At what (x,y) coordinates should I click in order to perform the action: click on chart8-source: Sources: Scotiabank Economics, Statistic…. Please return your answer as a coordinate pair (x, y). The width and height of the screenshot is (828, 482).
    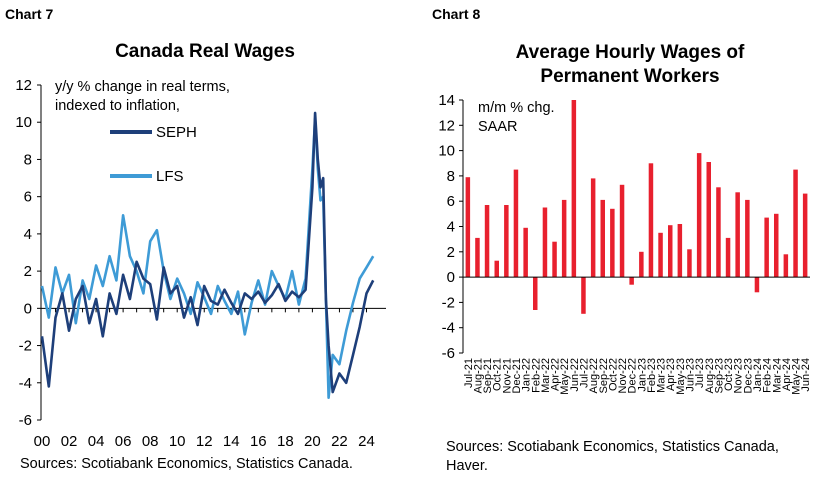
    Looking at the image, I should click on (612, 457).